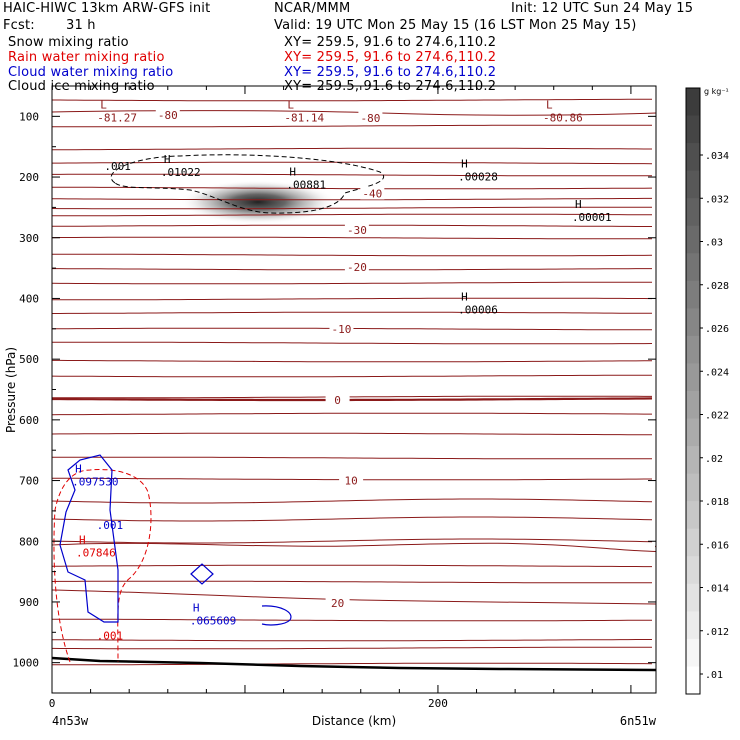 The height and width of the screenshot is (740, 740). Describe the element at coordinates (716, 91) in the screenshot. I see `colorbar-unit: g kg⁻¹` at that location.